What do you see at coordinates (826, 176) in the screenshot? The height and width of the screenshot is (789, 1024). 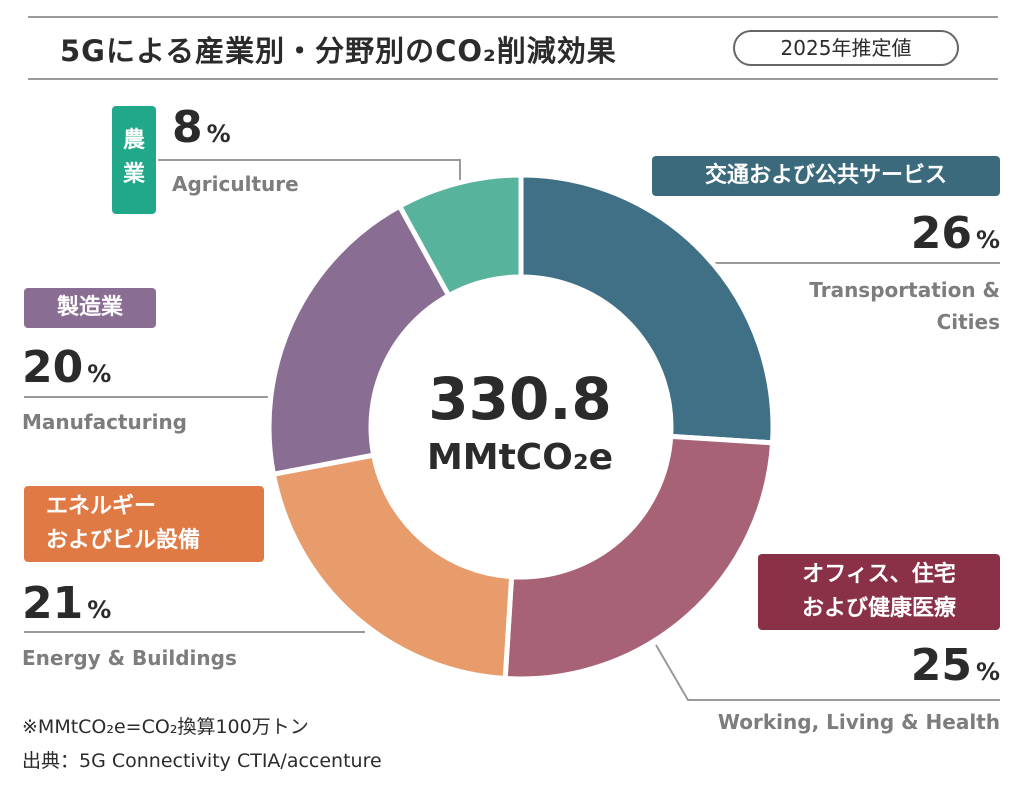 I see `tag-transportation: 交通および公共サービス` at bounding box center [826, 176].